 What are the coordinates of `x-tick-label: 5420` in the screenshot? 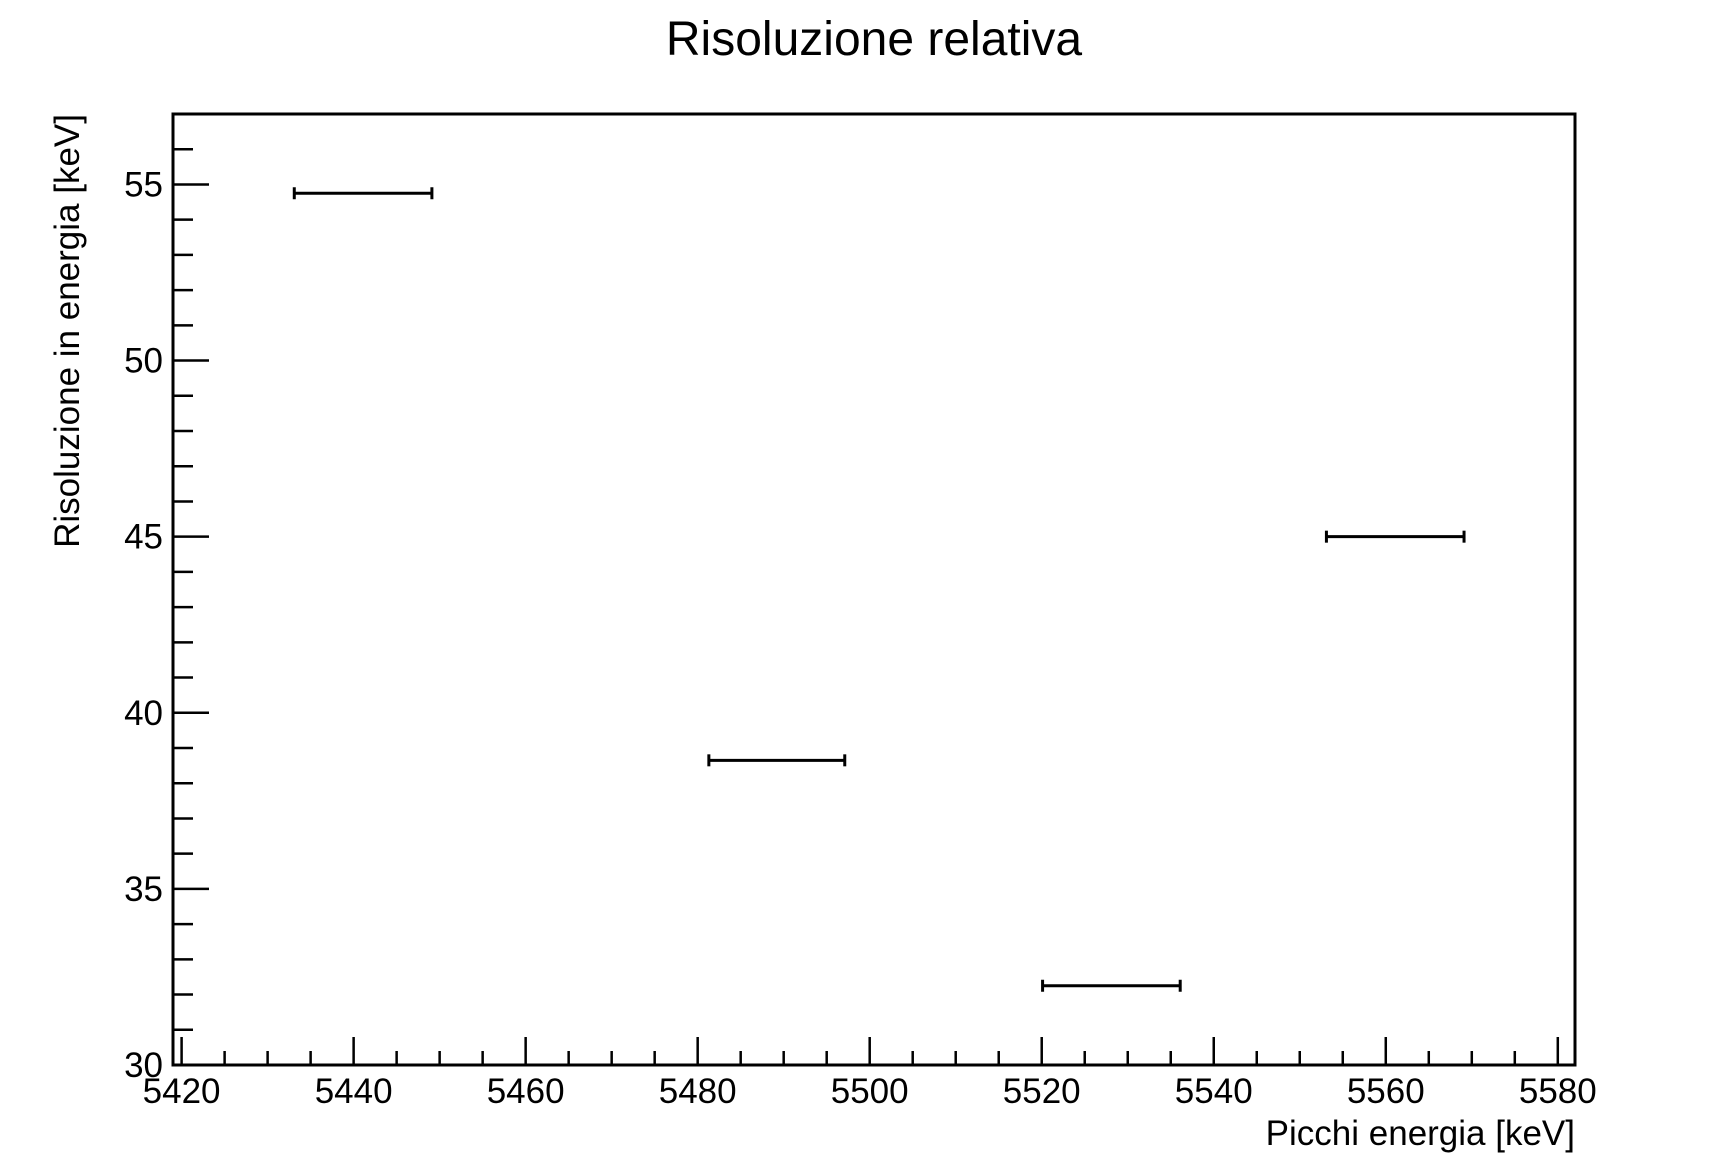 It's located at (182, 1091).